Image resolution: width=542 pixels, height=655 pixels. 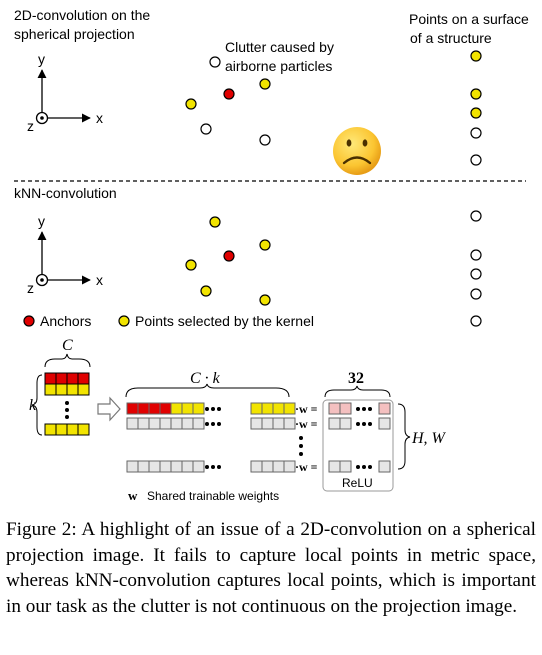 I want to click on bottom-points, so click(x=333, y=268).